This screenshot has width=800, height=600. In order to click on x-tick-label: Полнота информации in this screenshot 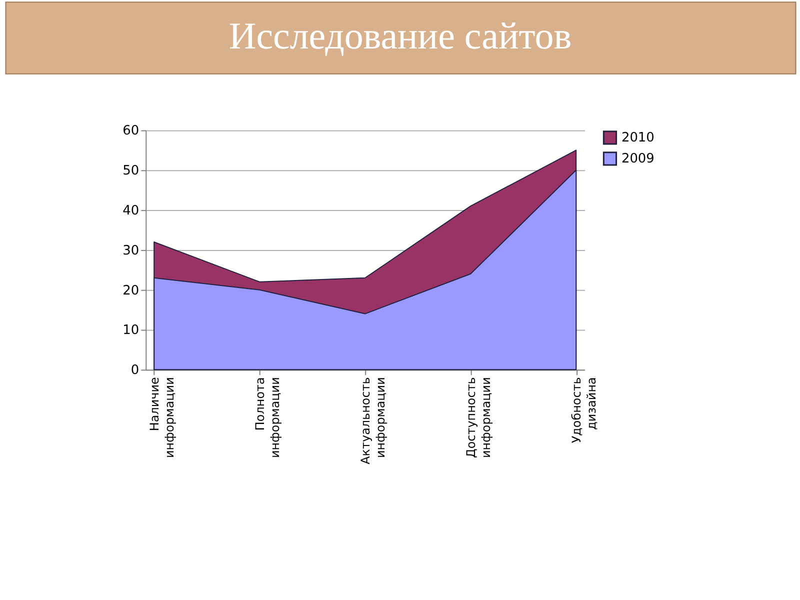, I will do `click(267, 417)`.